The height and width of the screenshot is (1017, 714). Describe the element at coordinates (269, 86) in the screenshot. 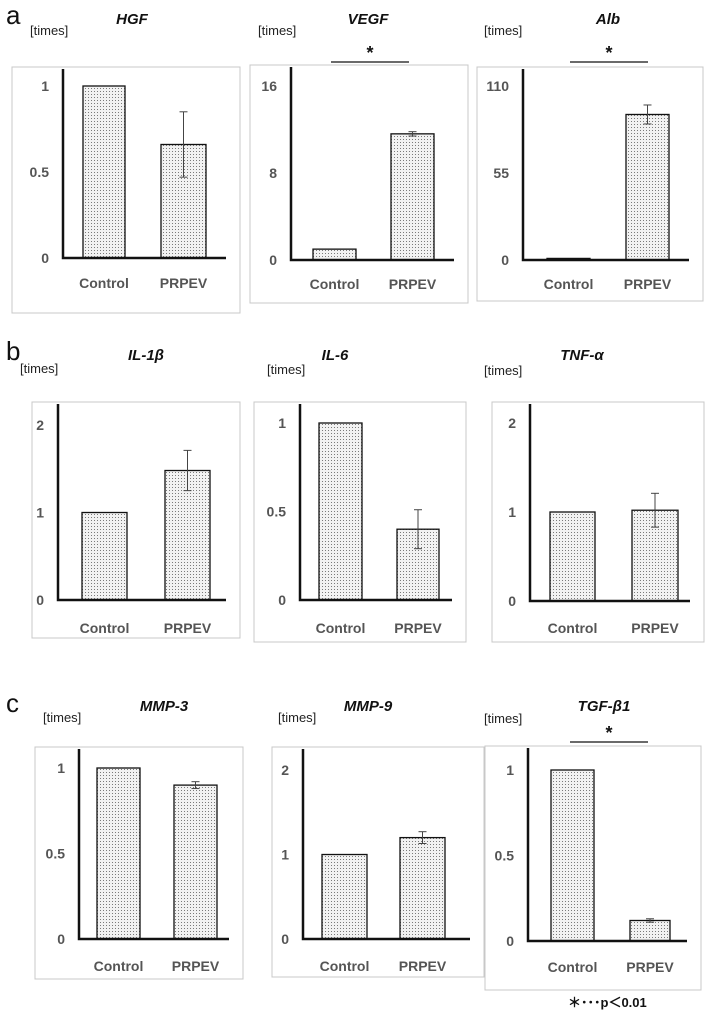

I see `y-tick-label: 16` at that location.